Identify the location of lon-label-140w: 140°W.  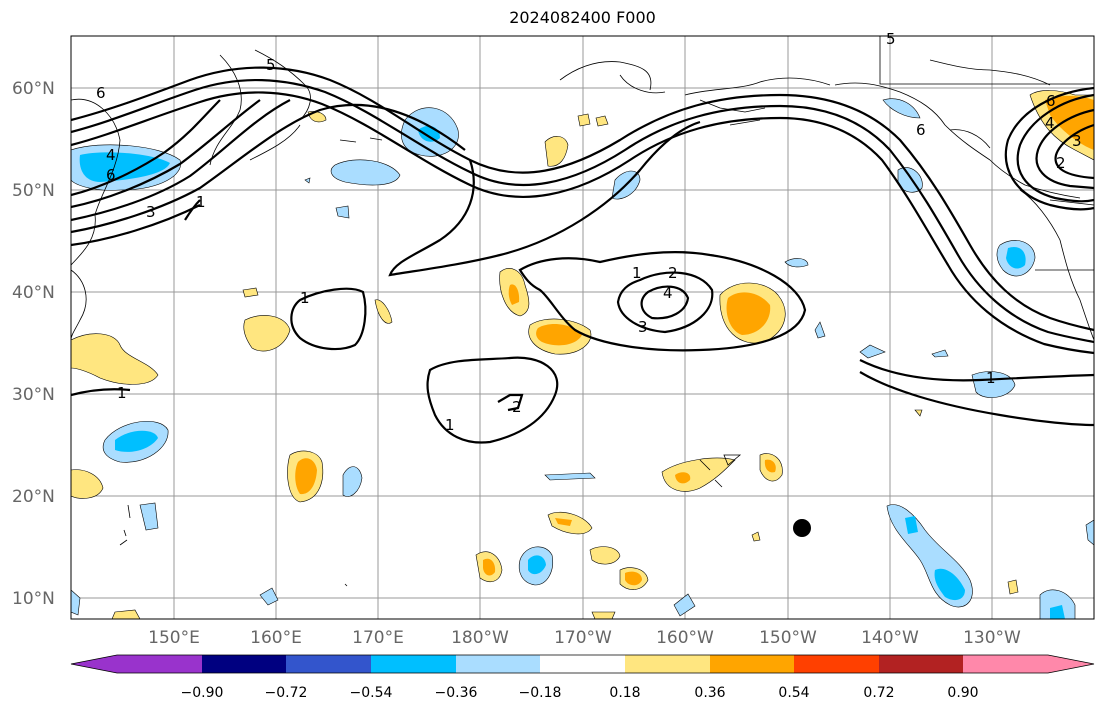
(890, 638).